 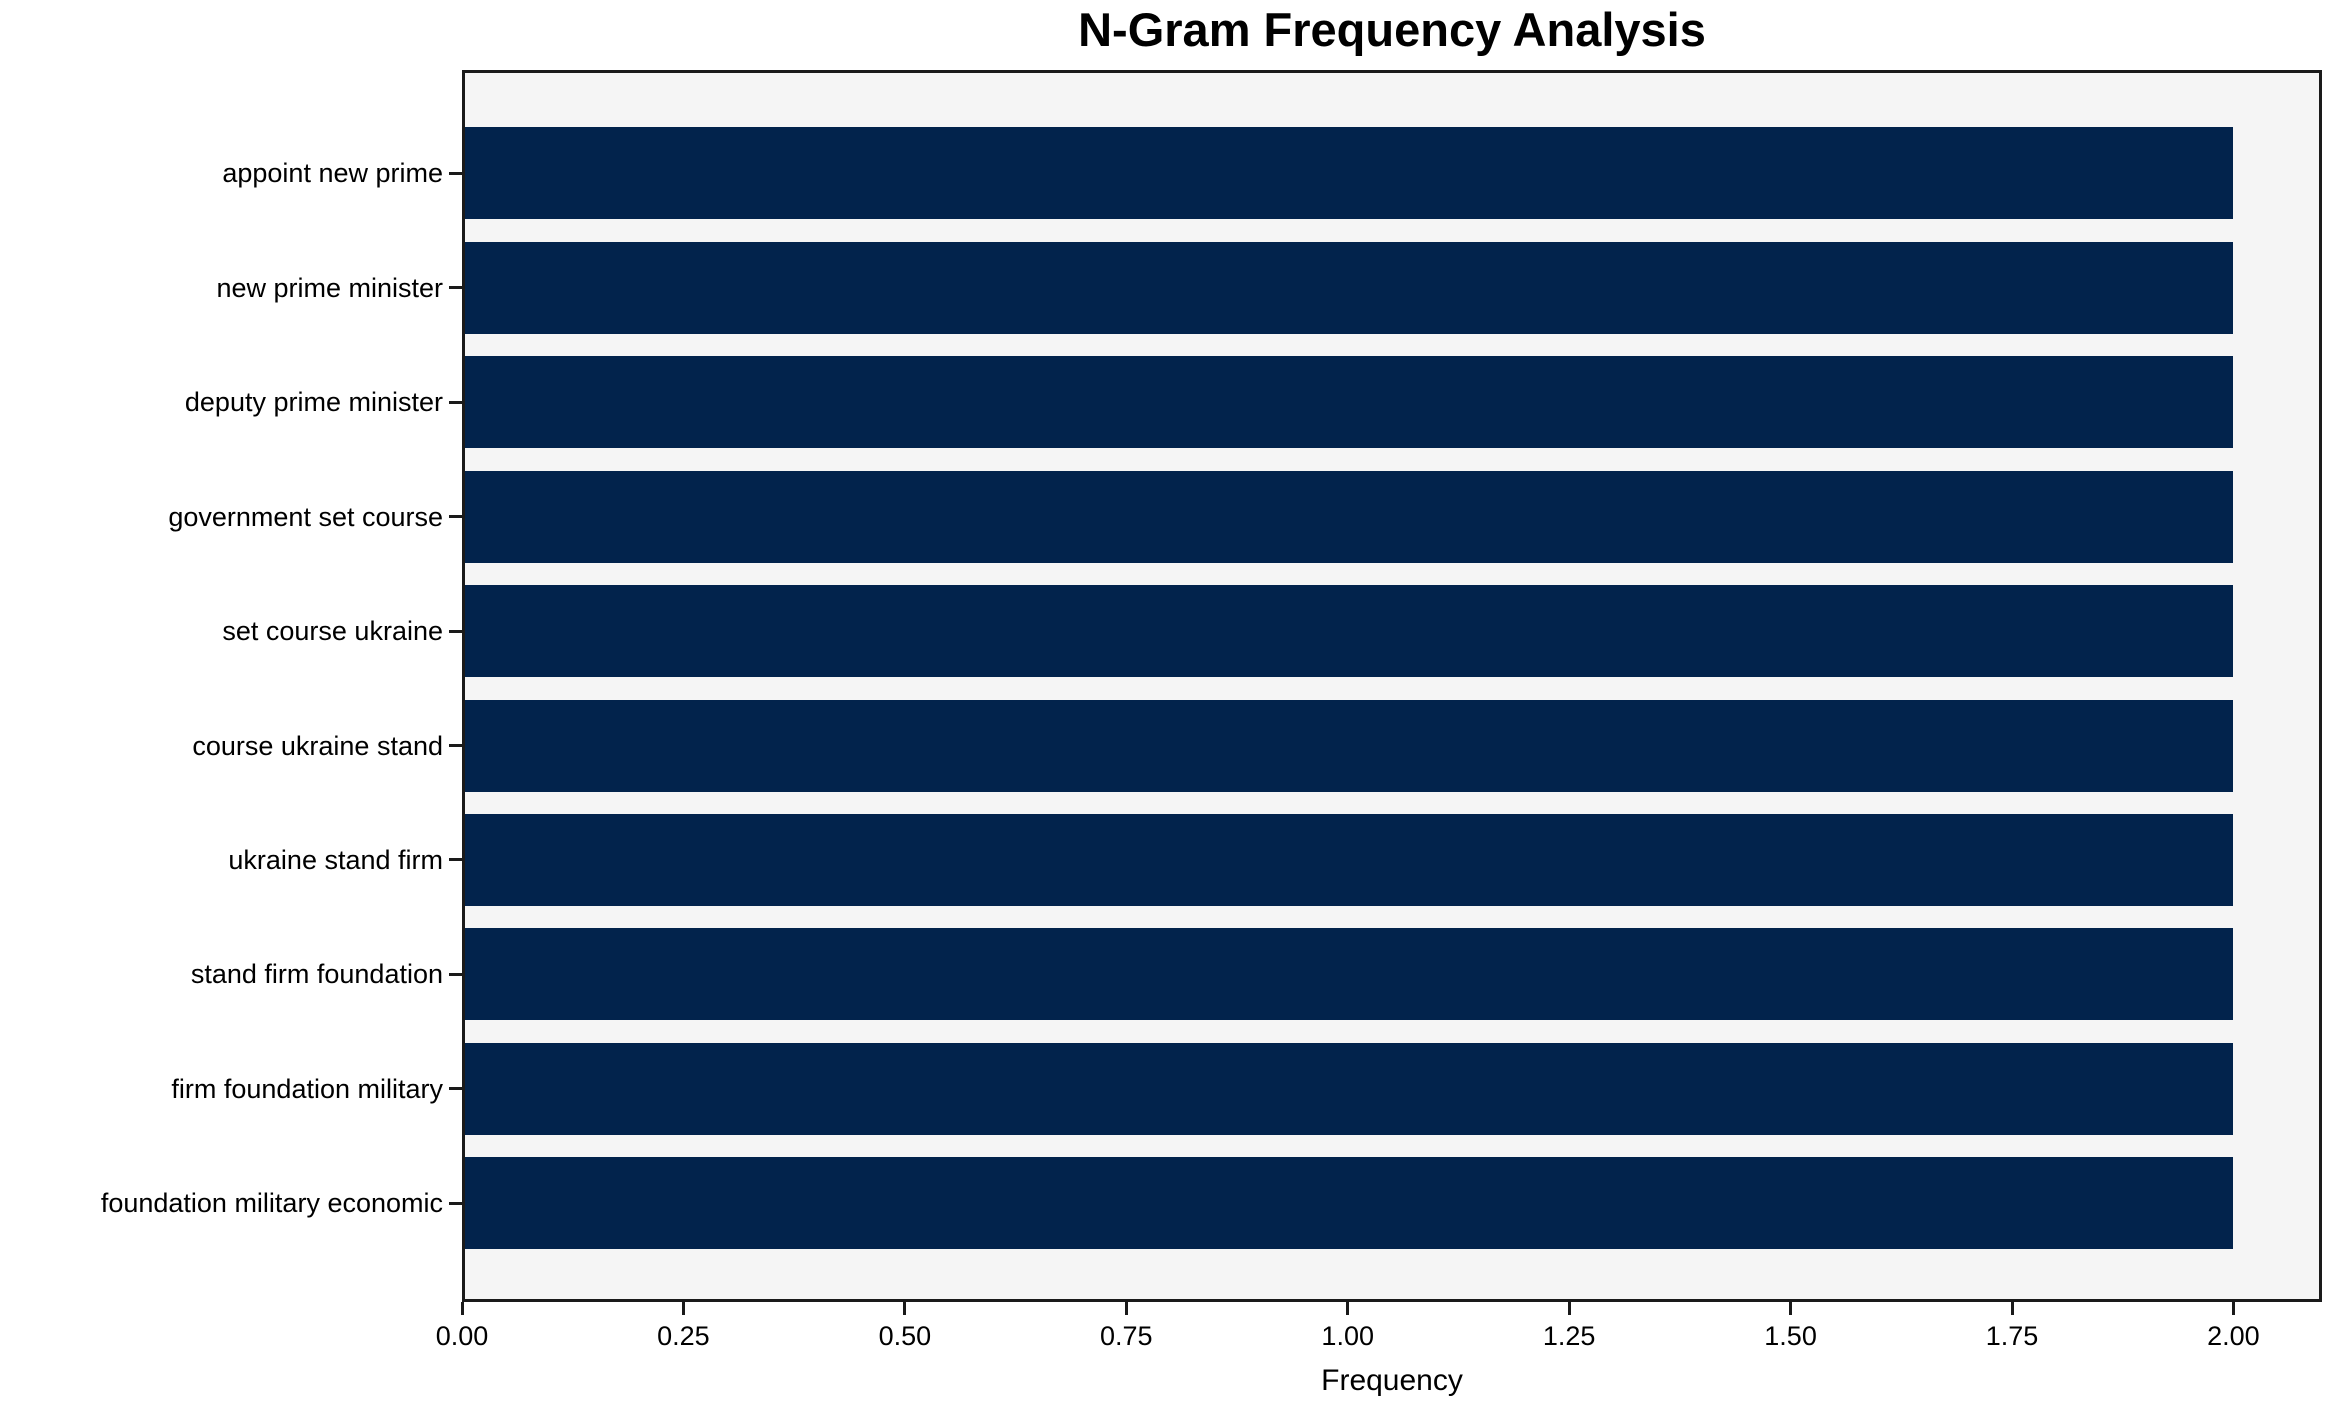 I want to click on x-tick-label: 0.25, so click(x=683, y=1336).